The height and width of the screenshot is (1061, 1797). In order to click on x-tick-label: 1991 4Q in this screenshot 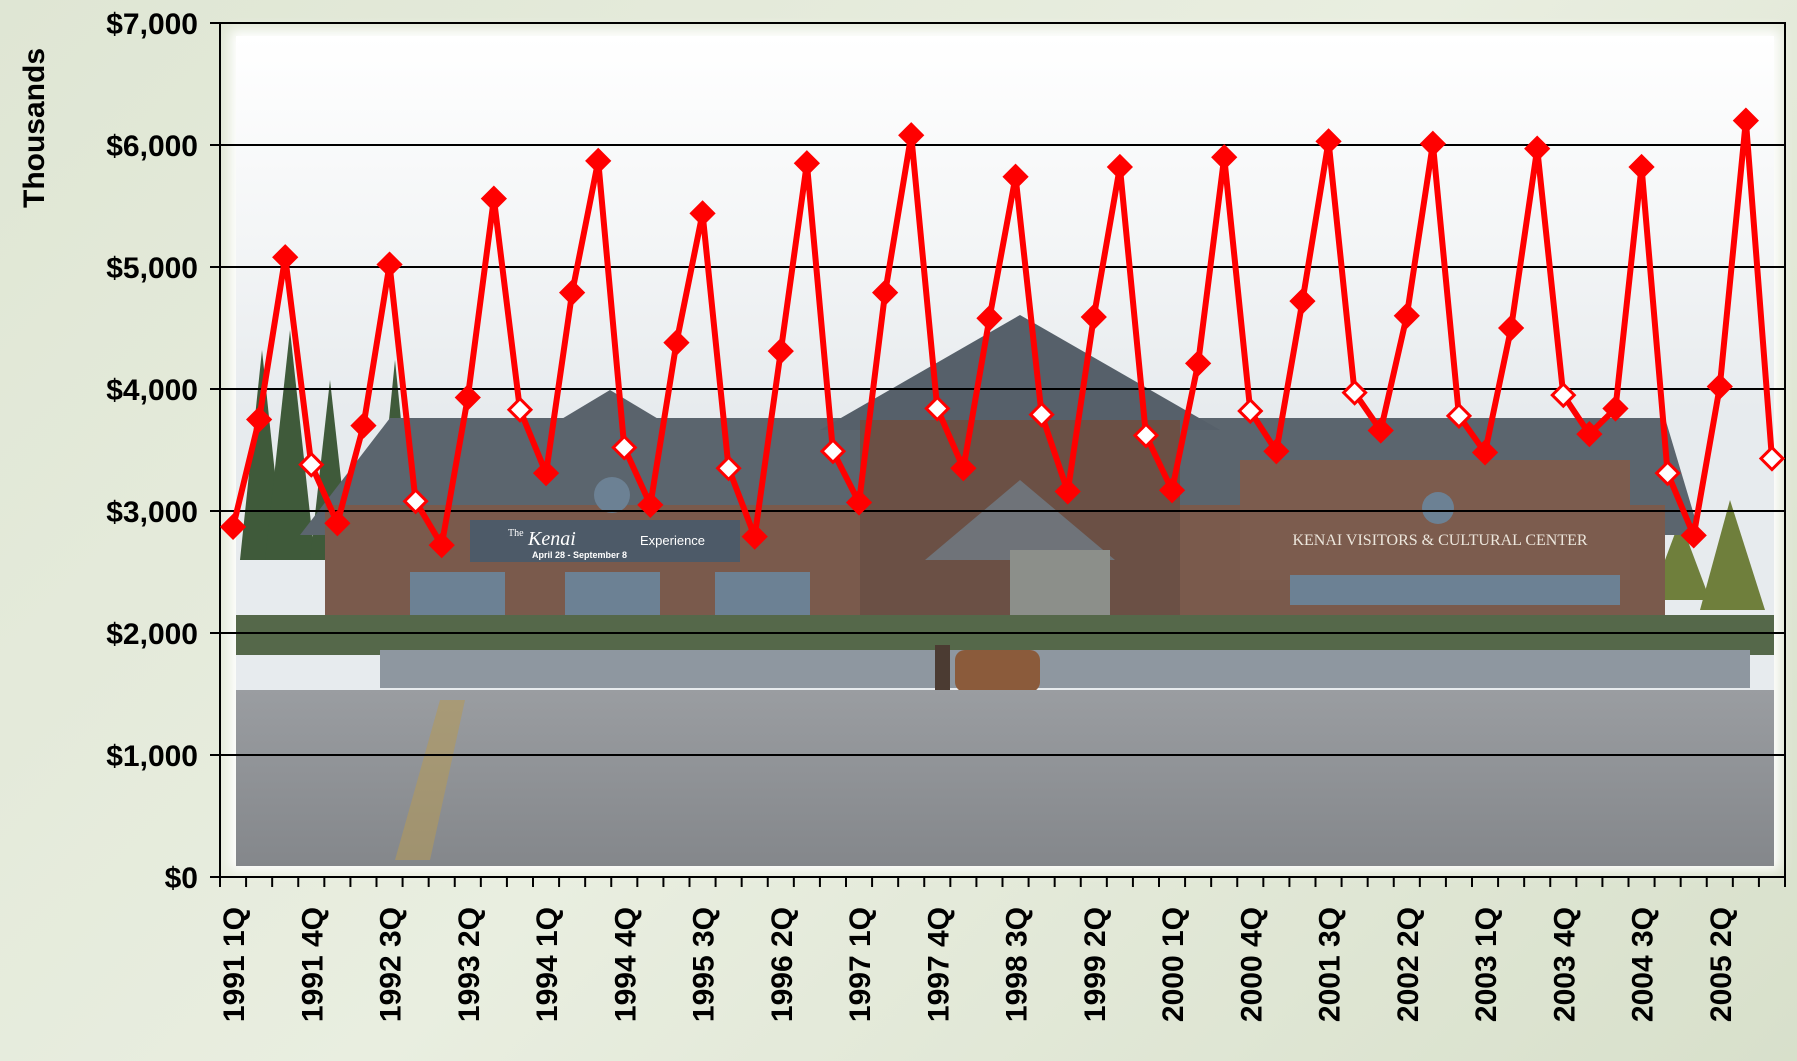, I will do `click(312, 964)`.